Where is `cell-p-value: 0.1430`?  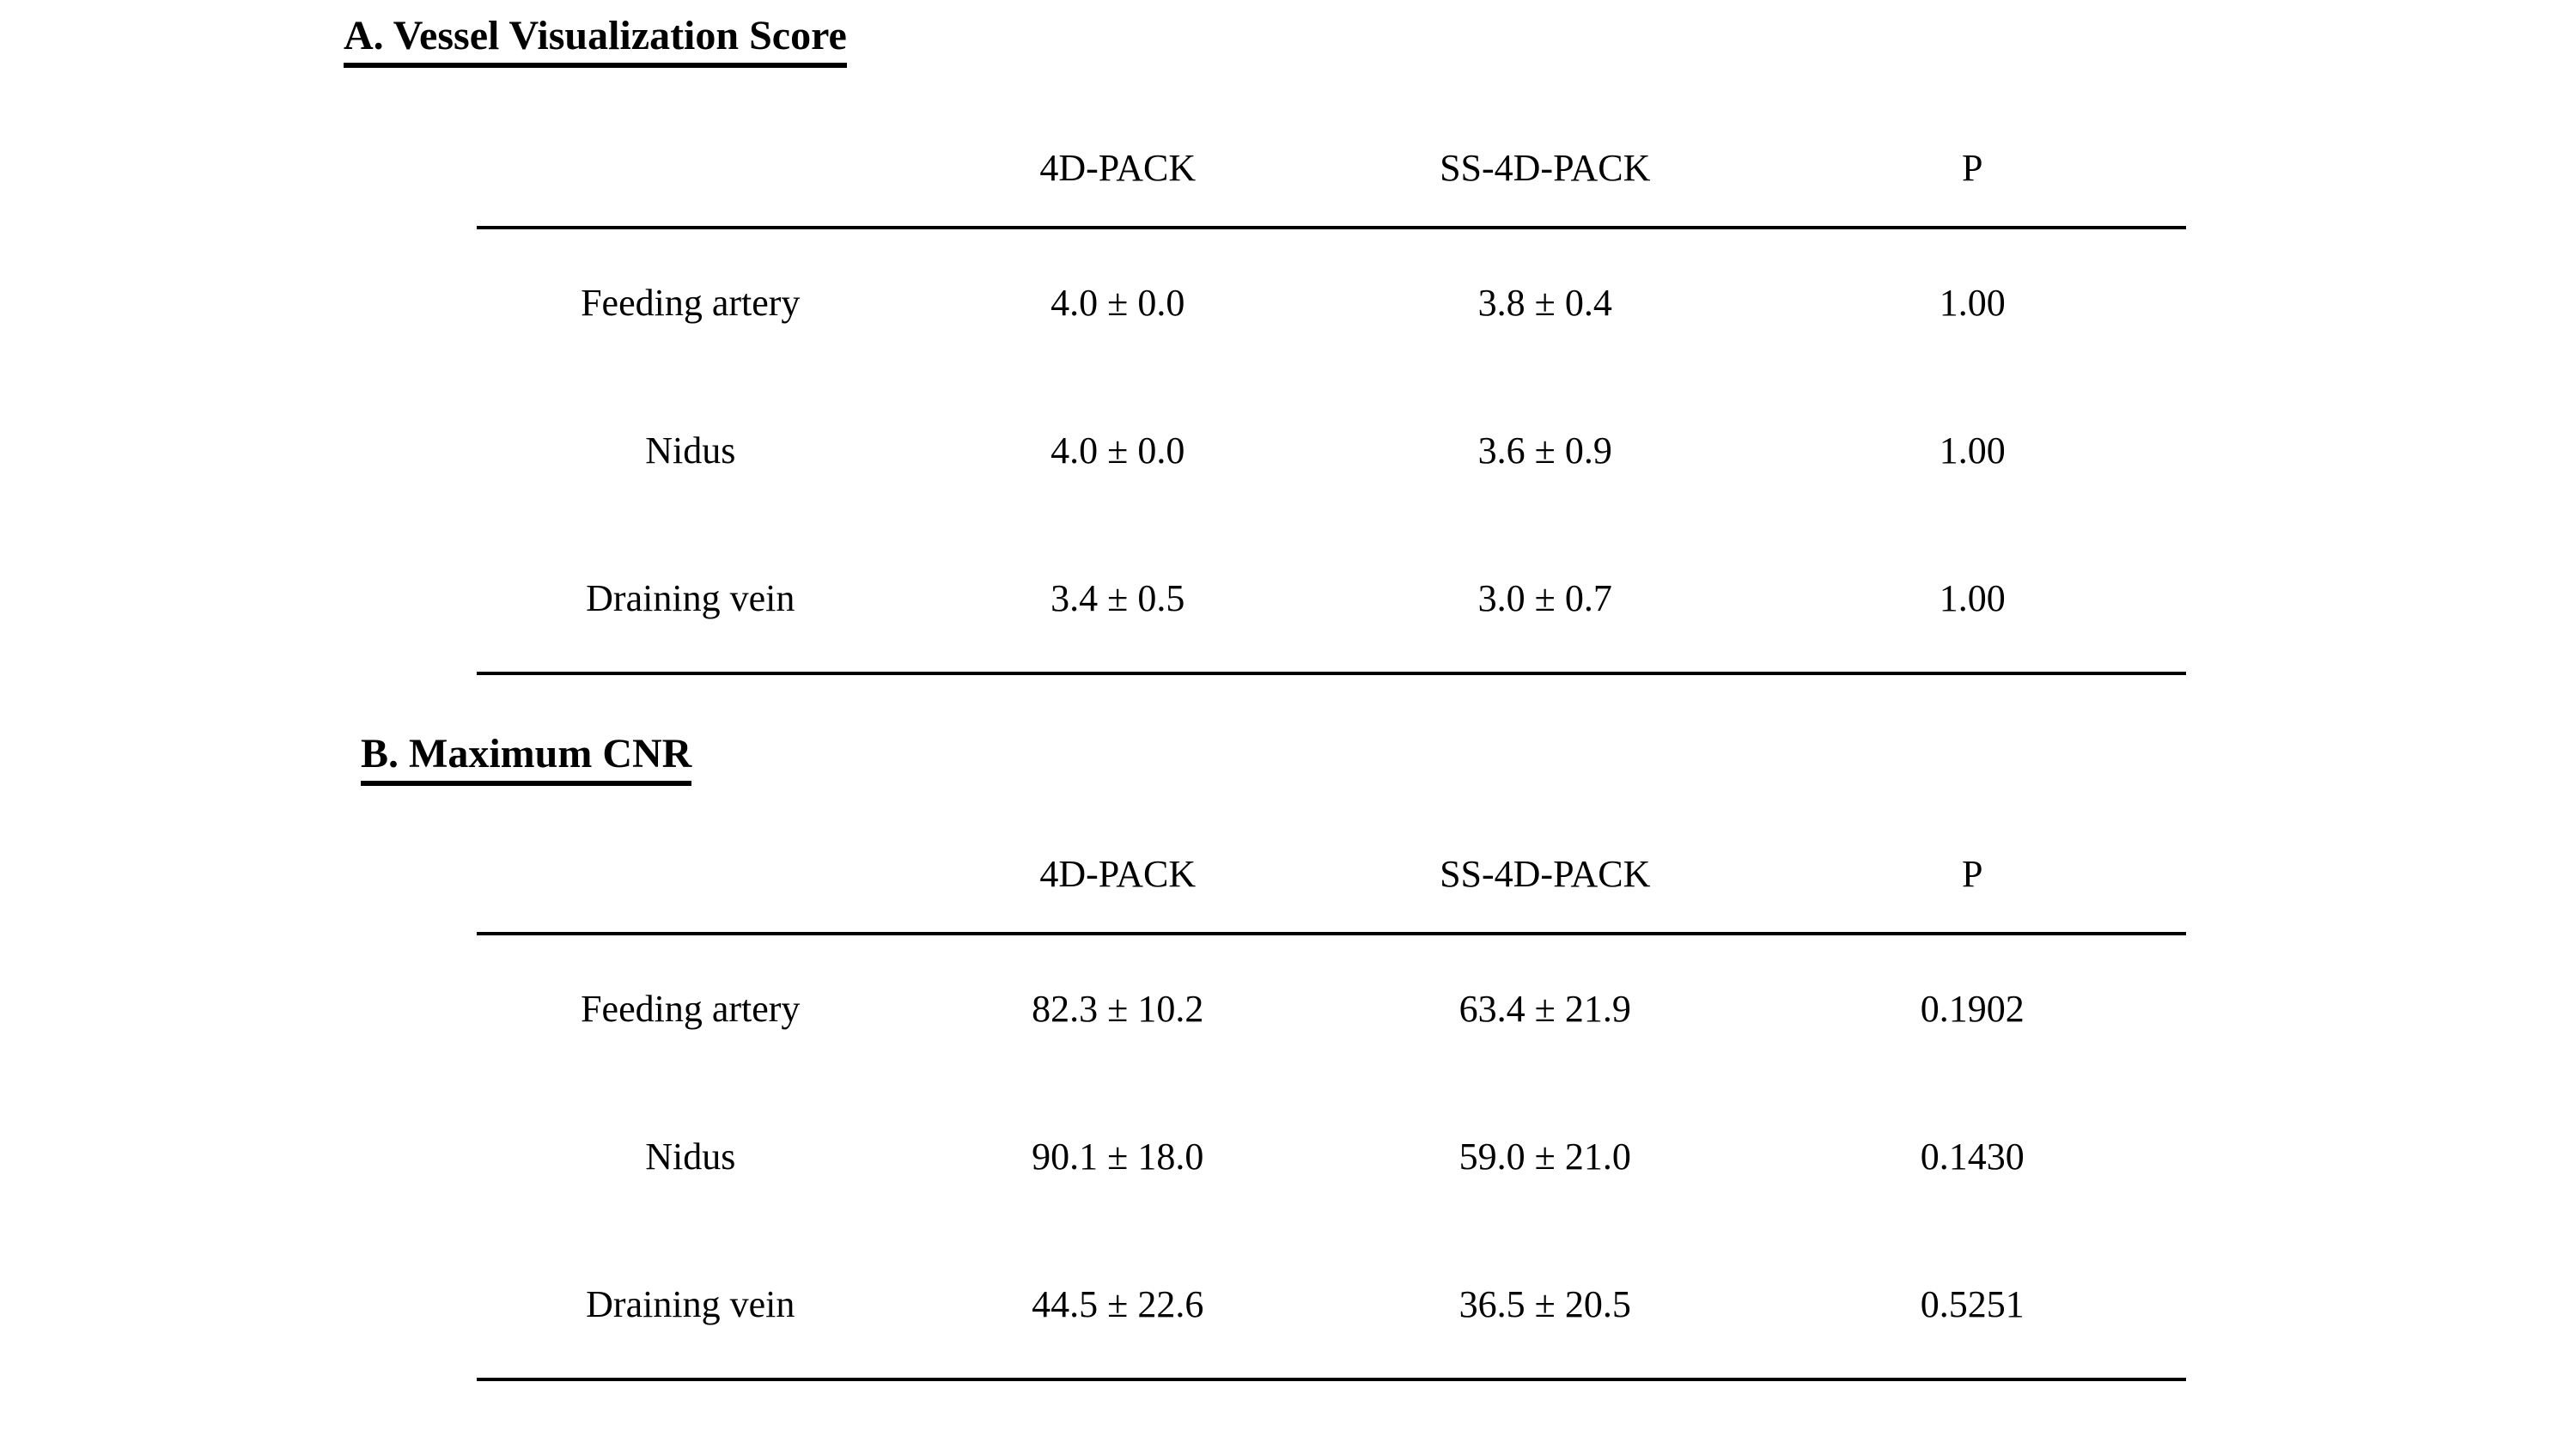 cell-p-value: 0.1430 is located at coordinates (1972, 1156).